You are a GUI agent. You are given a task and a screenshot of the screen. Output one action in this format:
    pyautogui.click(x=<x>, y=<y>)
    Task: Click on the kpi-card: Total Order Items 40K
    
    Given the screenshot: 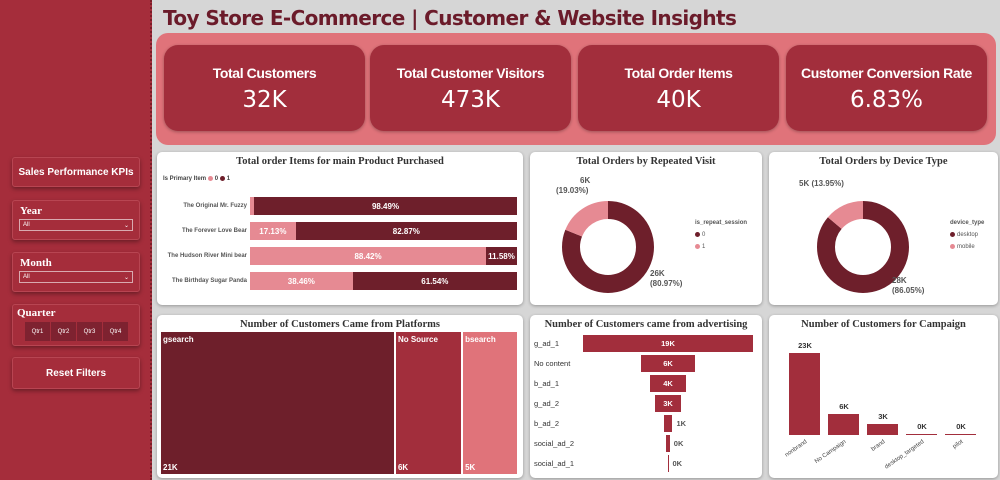 What is the action you would take?
    pyautogui.click(x=678, y=88)
    